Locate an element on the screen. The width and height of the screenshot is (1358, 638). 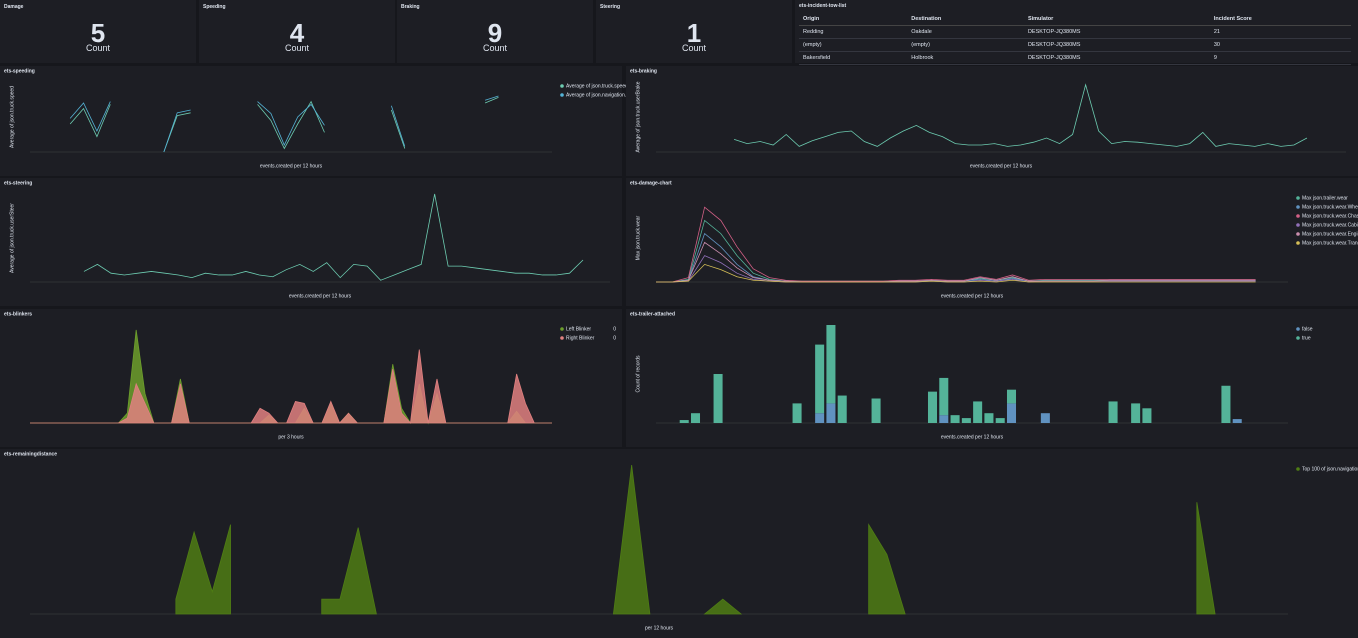
table-cell: 9 is located at coordinates (1280, 58).